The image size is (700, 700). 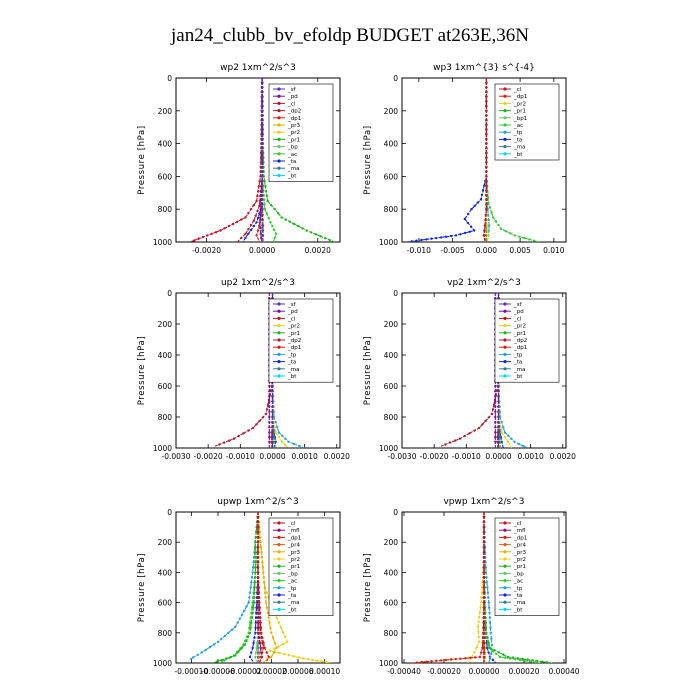 I want to click on legend-label: _dp1, so click(x=520, y=348).